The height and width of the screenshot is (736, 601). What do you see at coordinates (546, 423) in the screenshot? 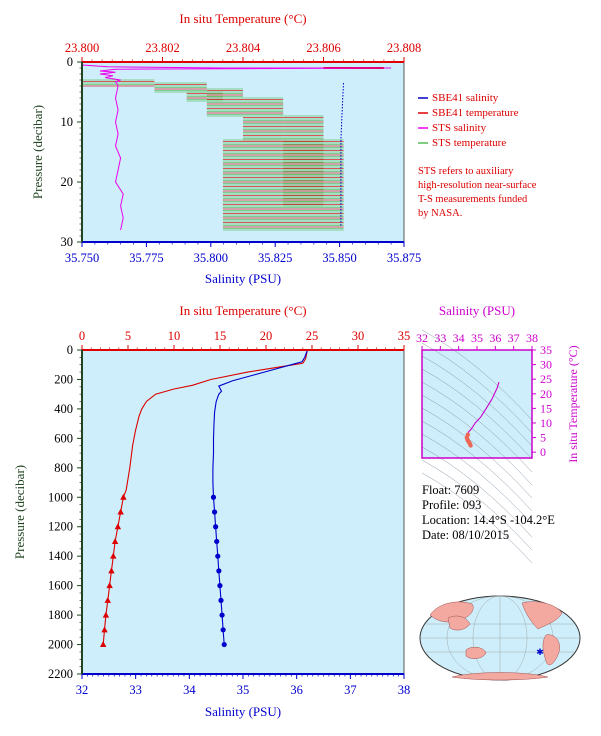
I see `ts-temp-tick-label-2: 10` at bounding box center [546, 423].